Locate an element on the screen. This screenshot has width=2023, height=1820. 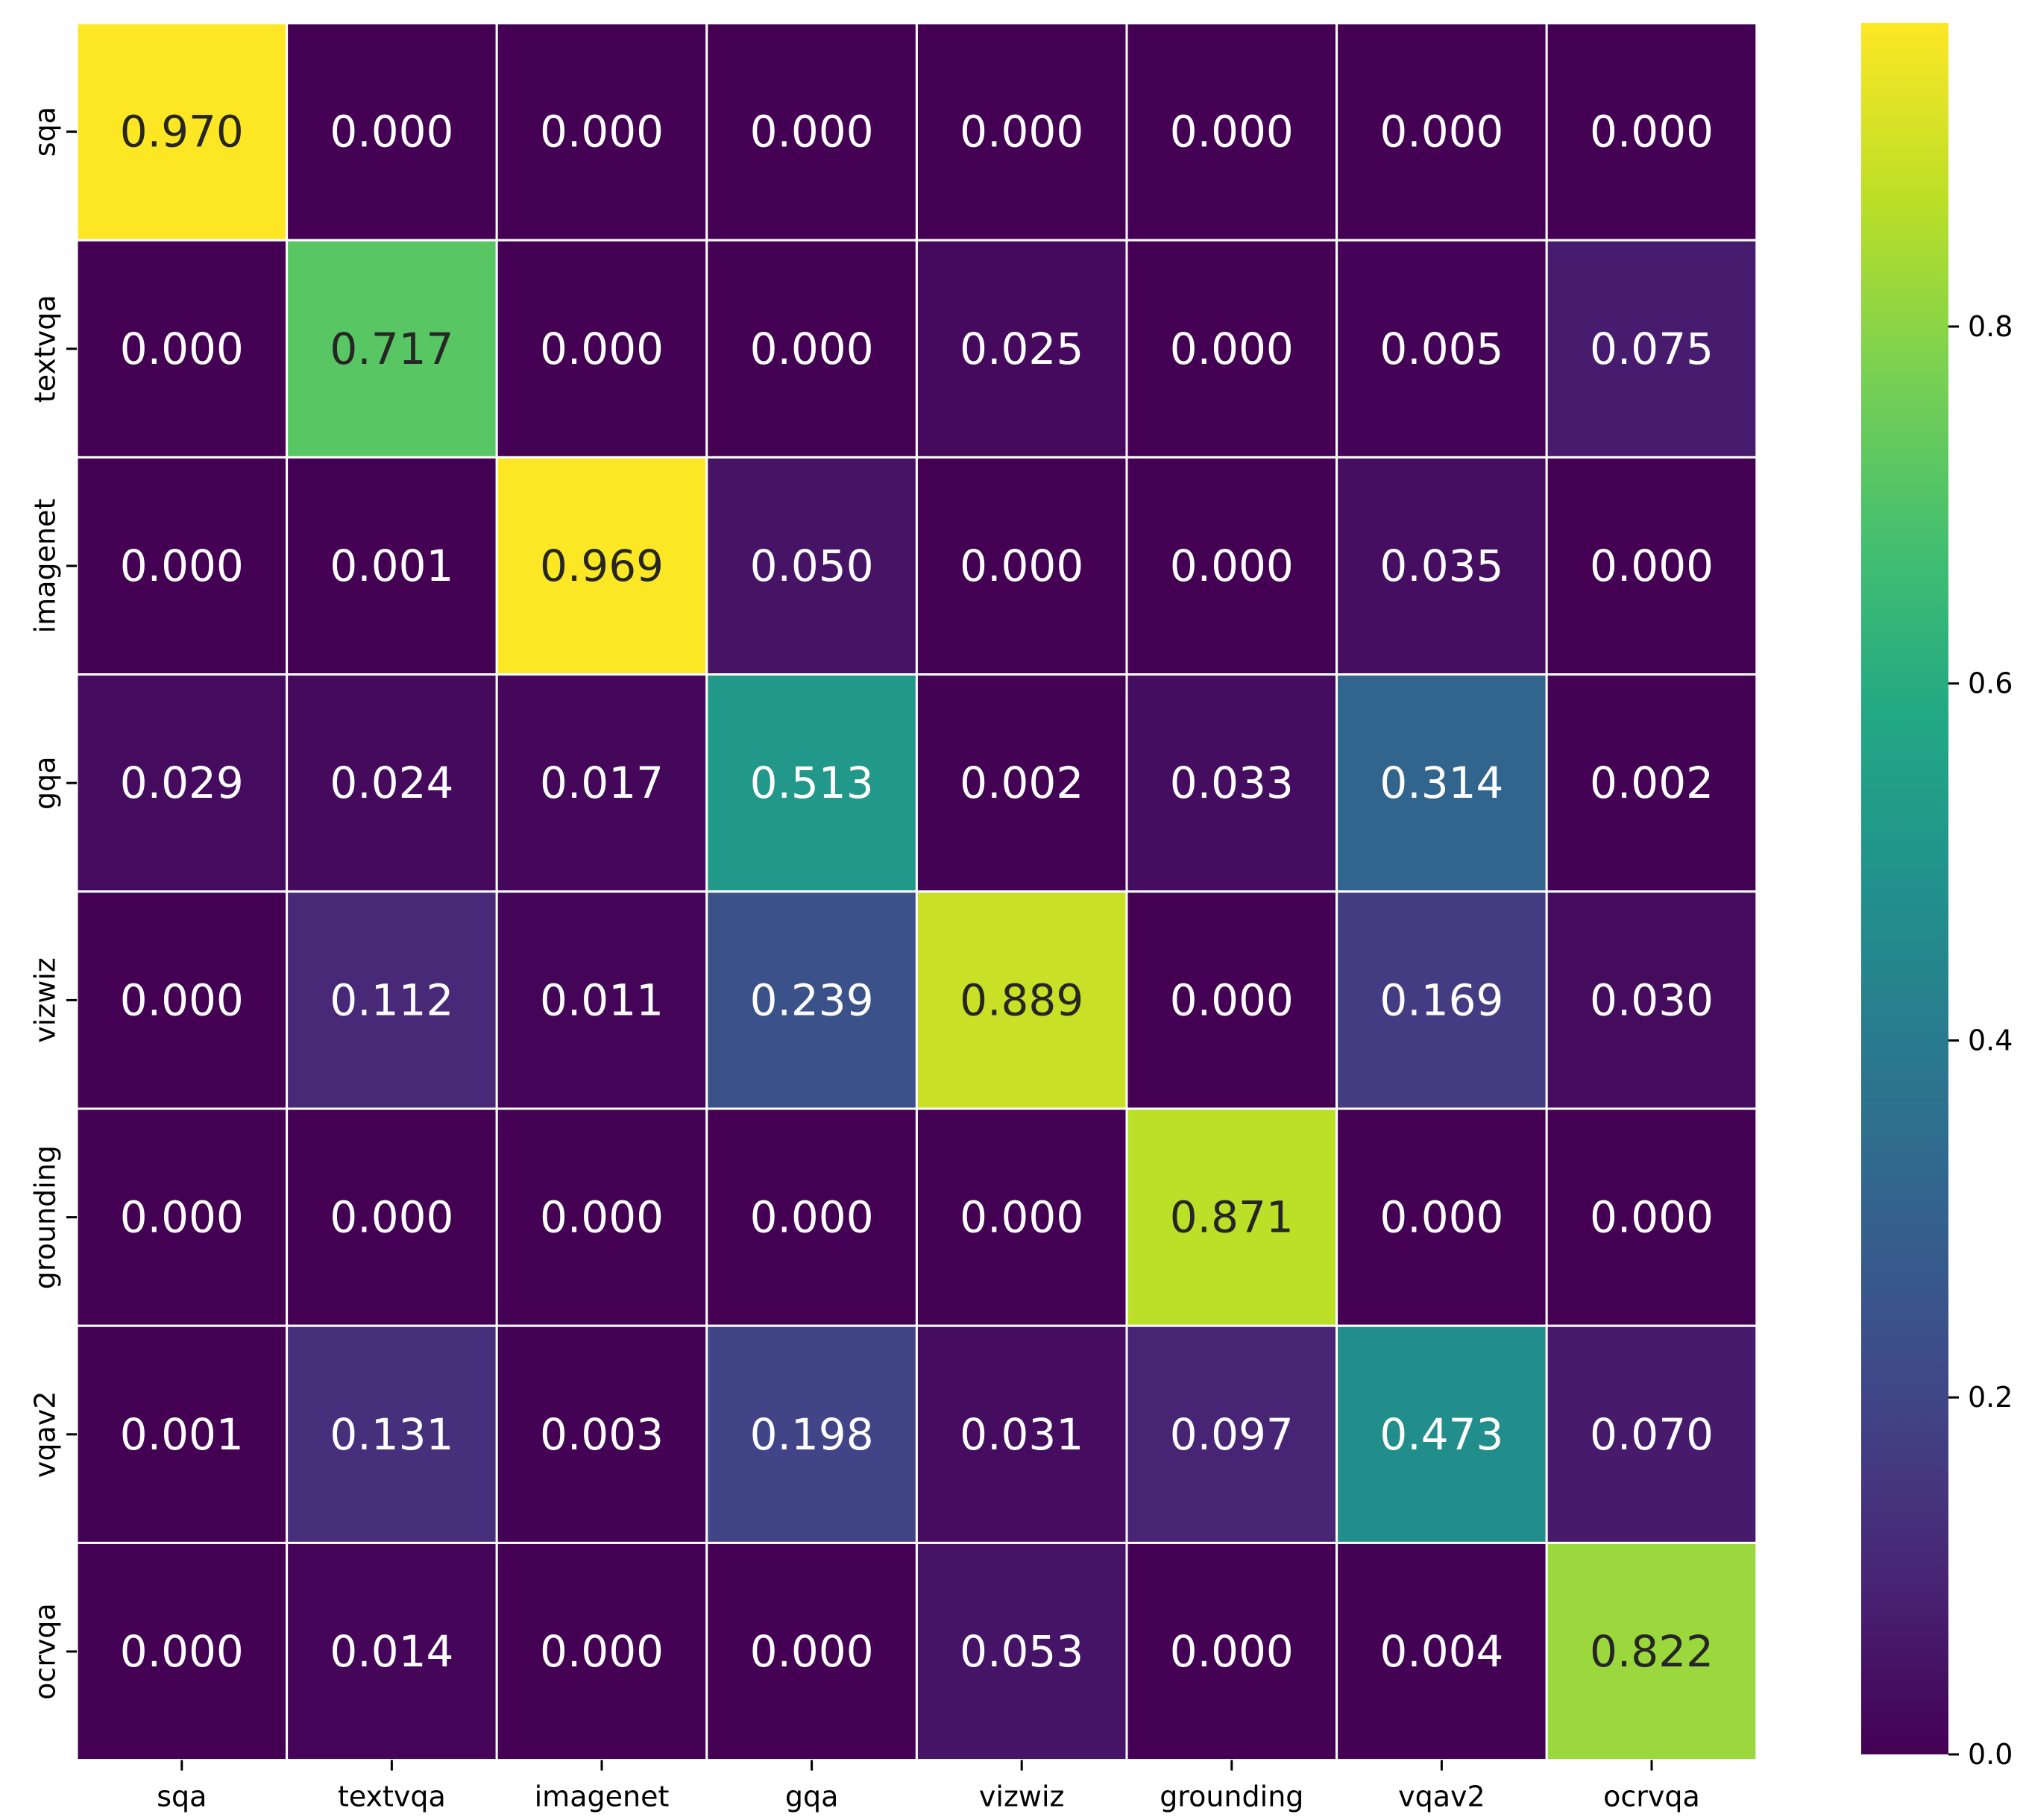
heatmap-cell-vizwiz-vizwiz is located at coordinates (1021, 1000).